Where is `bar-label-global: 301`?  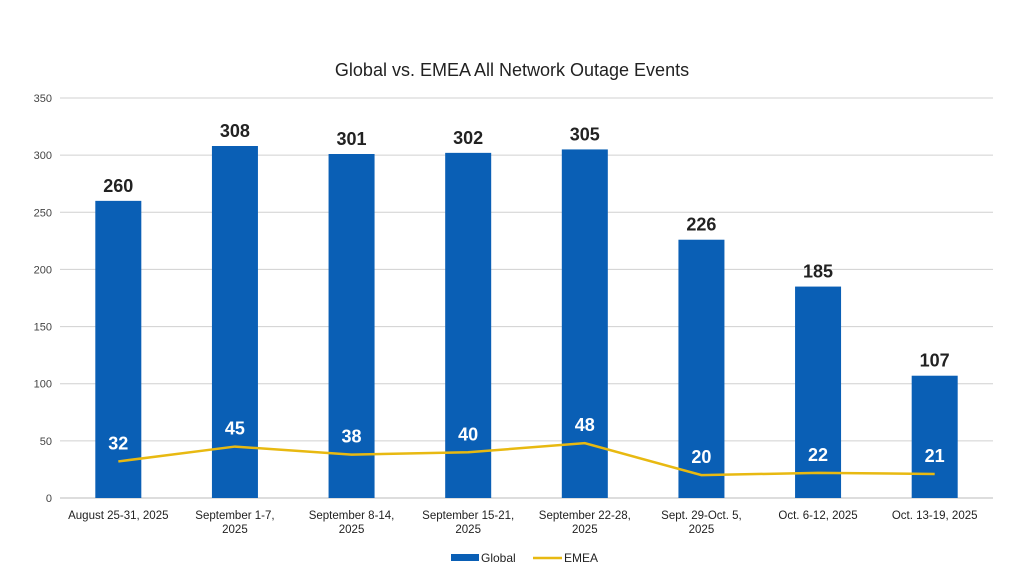
bar-label-global: 301 is located at coordinates (352, 139).